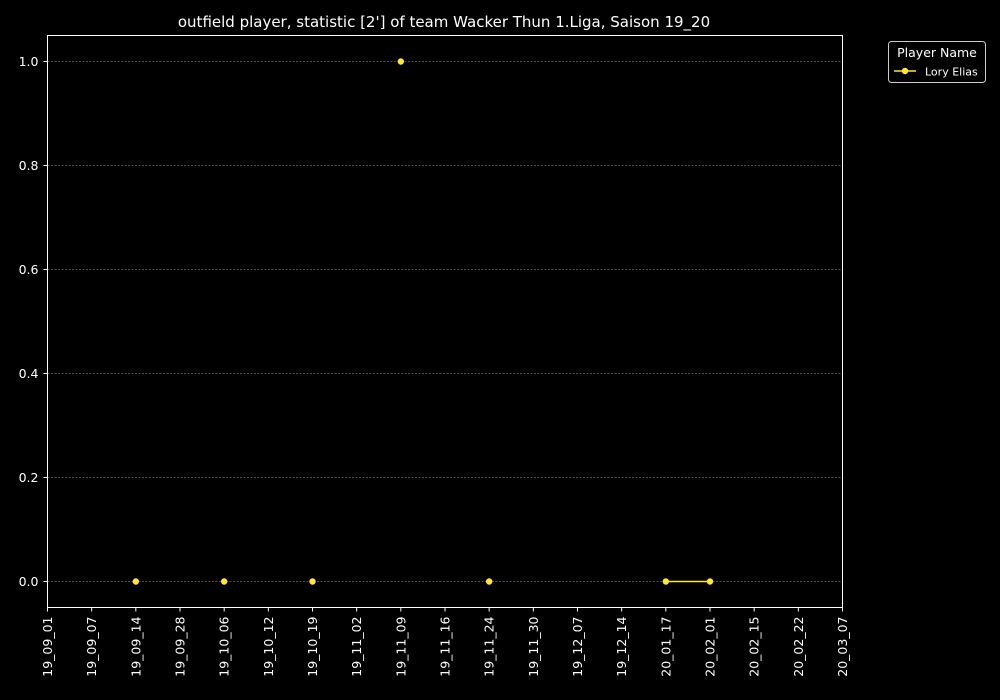 The width and height of the screenshot is (1000, 700). I want to click on x-tick-label: 19_10_06, so click(224, 646).